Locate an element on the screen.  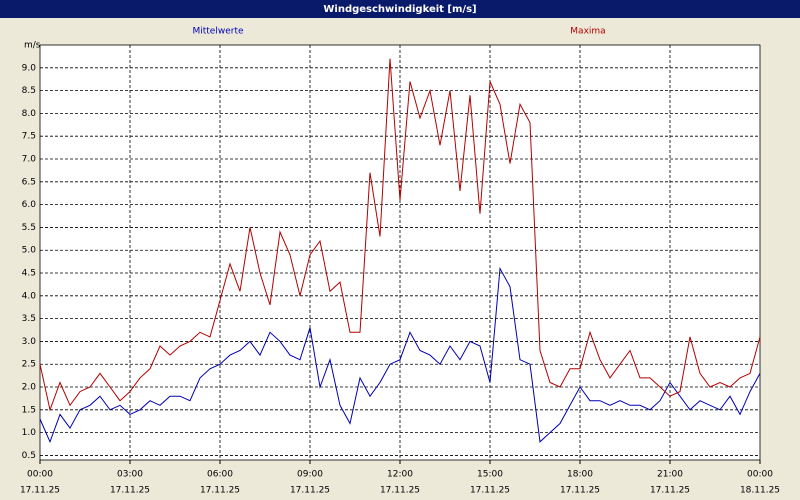
legend-label: Mittelwerte is located at coordinates (217, 32).